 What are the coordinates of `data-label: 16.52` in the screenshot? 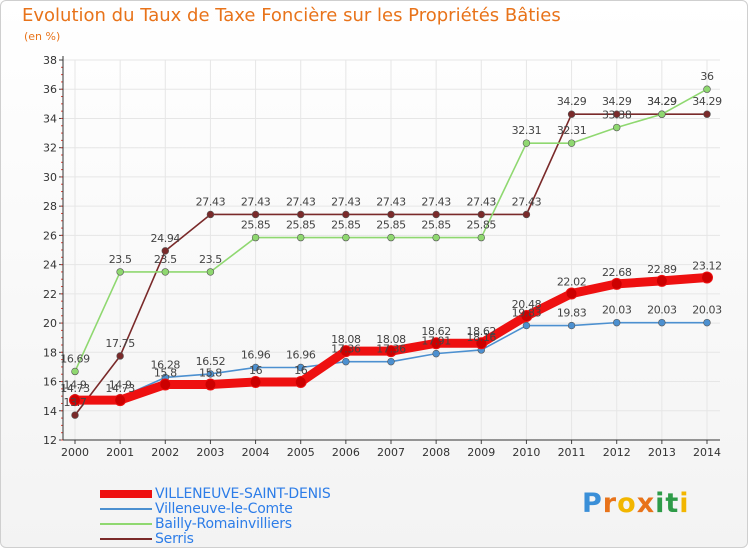 It's located at (211, 361).